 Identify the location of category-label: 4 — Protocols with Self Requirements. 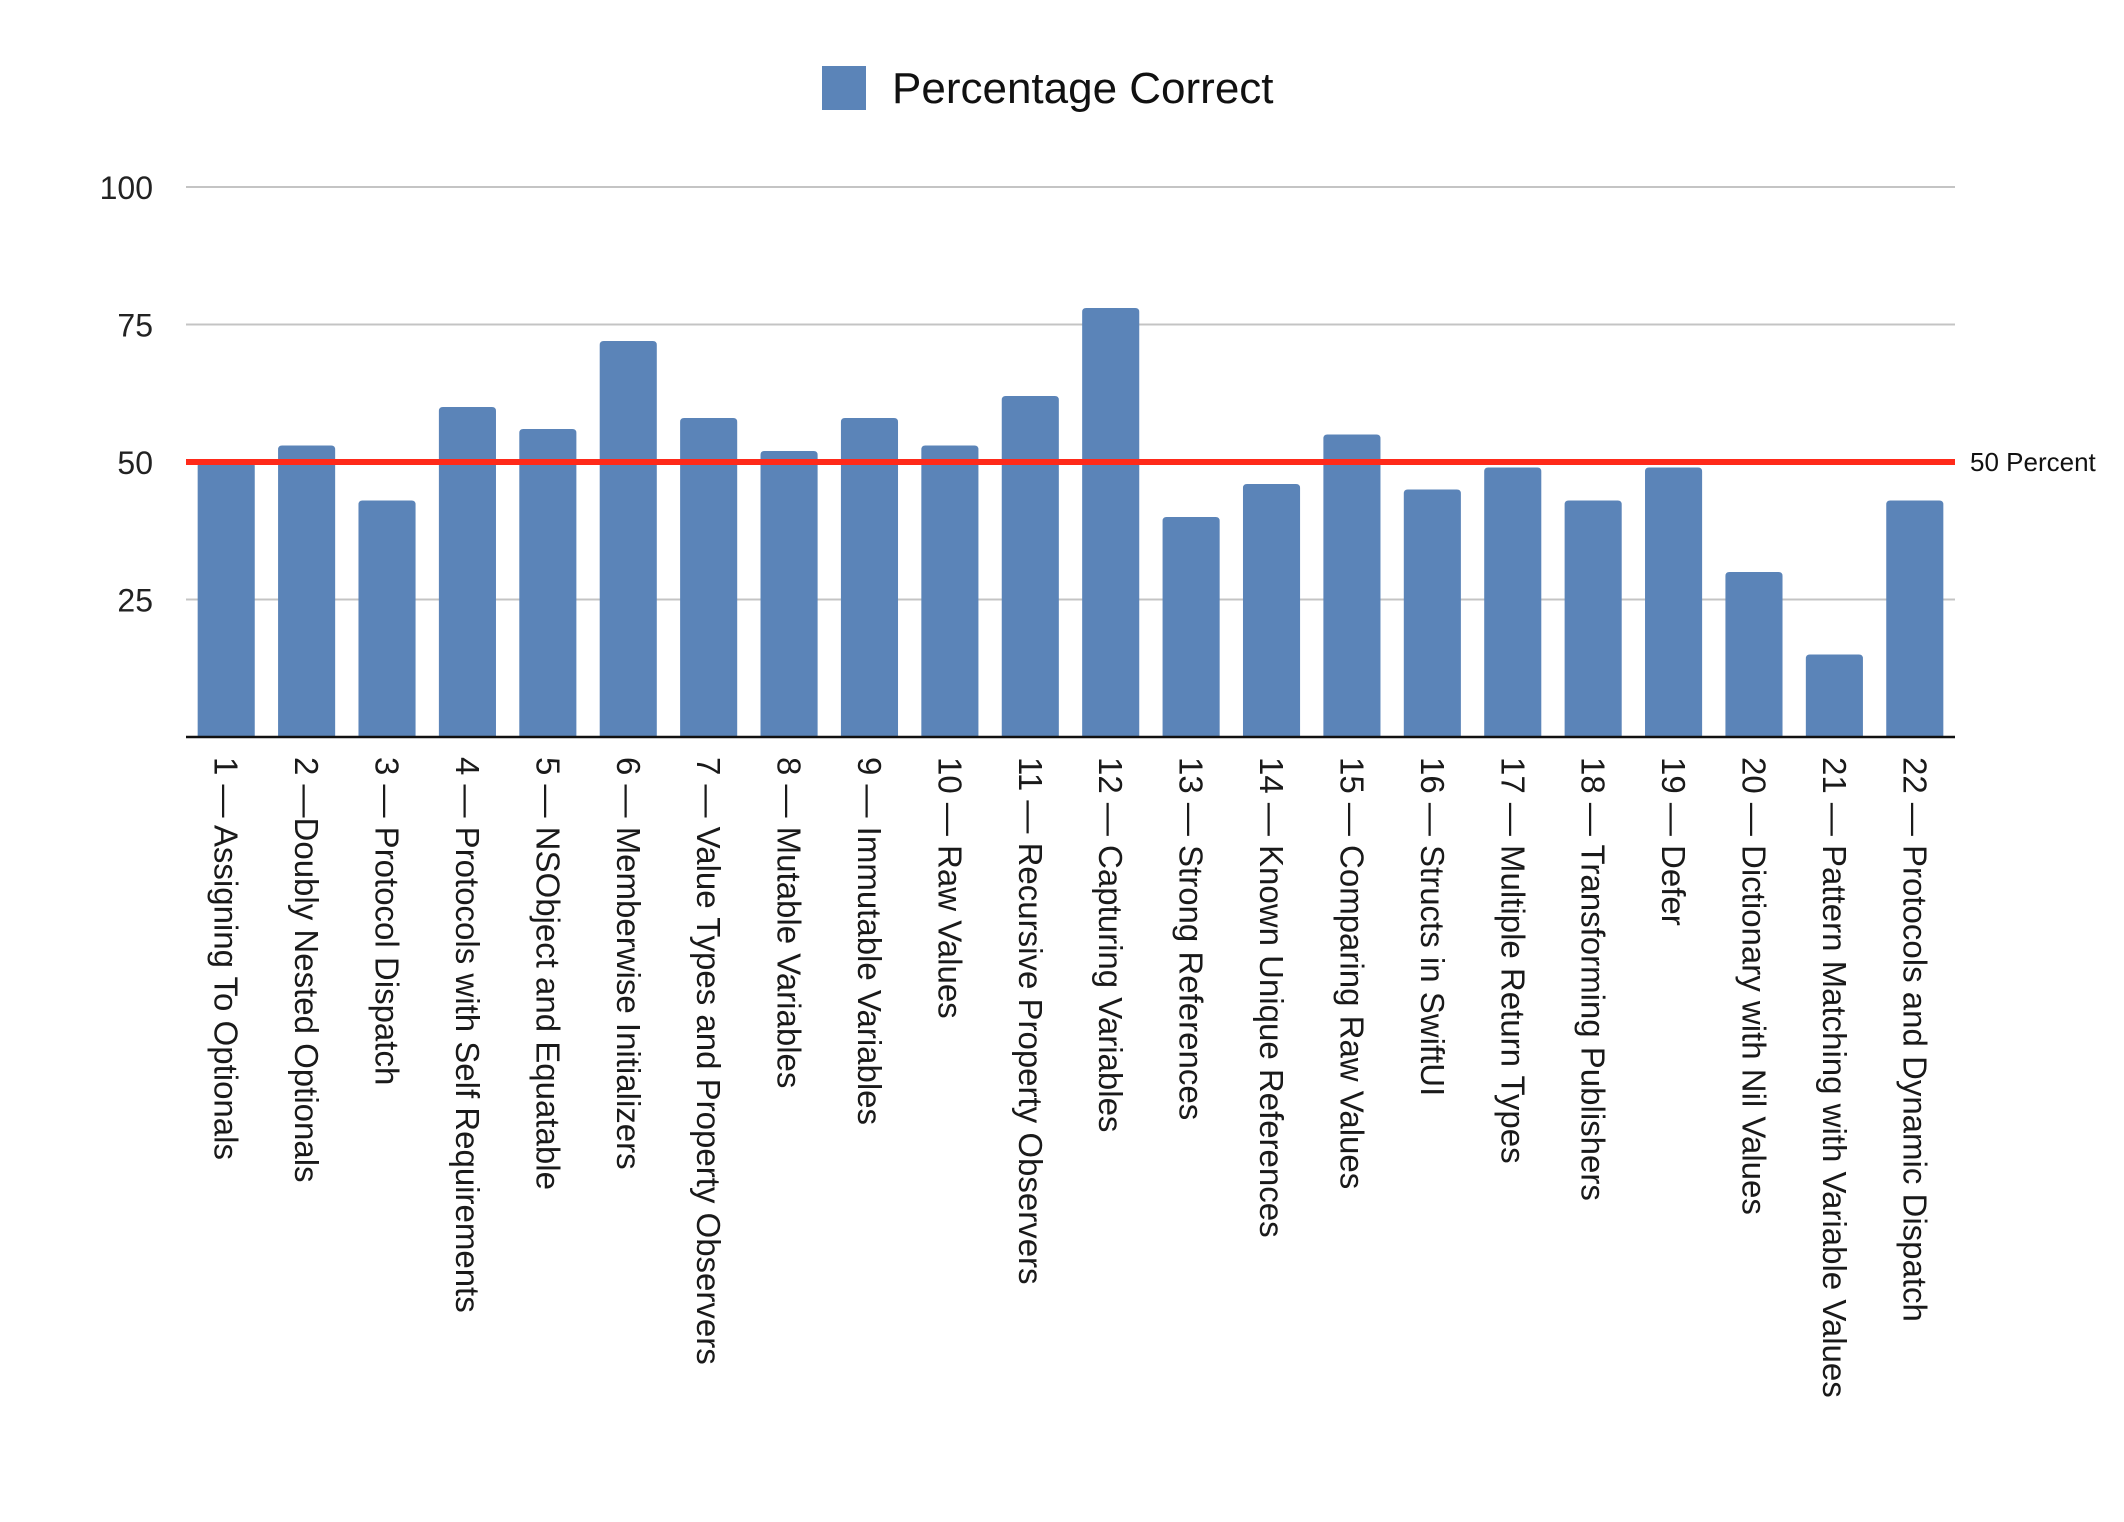
(467, 1035).